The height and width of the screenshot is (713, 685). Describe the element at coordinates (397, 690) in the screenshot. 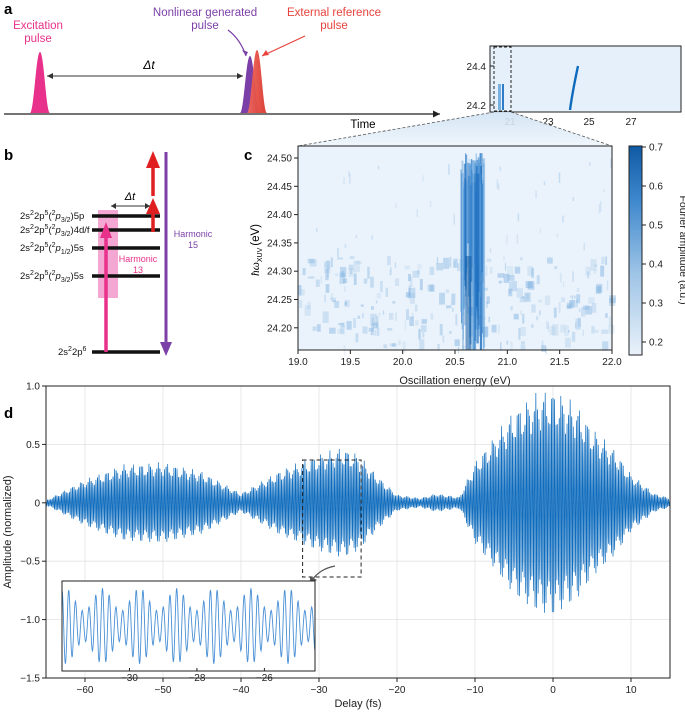

I see `x-tick-label: −20` at that location.